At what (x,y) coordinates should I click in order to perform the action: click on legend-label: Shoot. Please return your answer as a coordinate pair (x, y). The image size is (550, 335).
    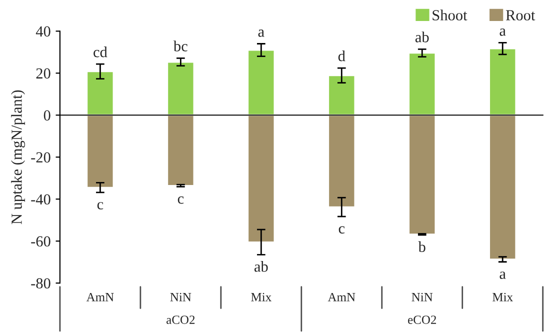
    Looking at the image, I should click on (450, 15).